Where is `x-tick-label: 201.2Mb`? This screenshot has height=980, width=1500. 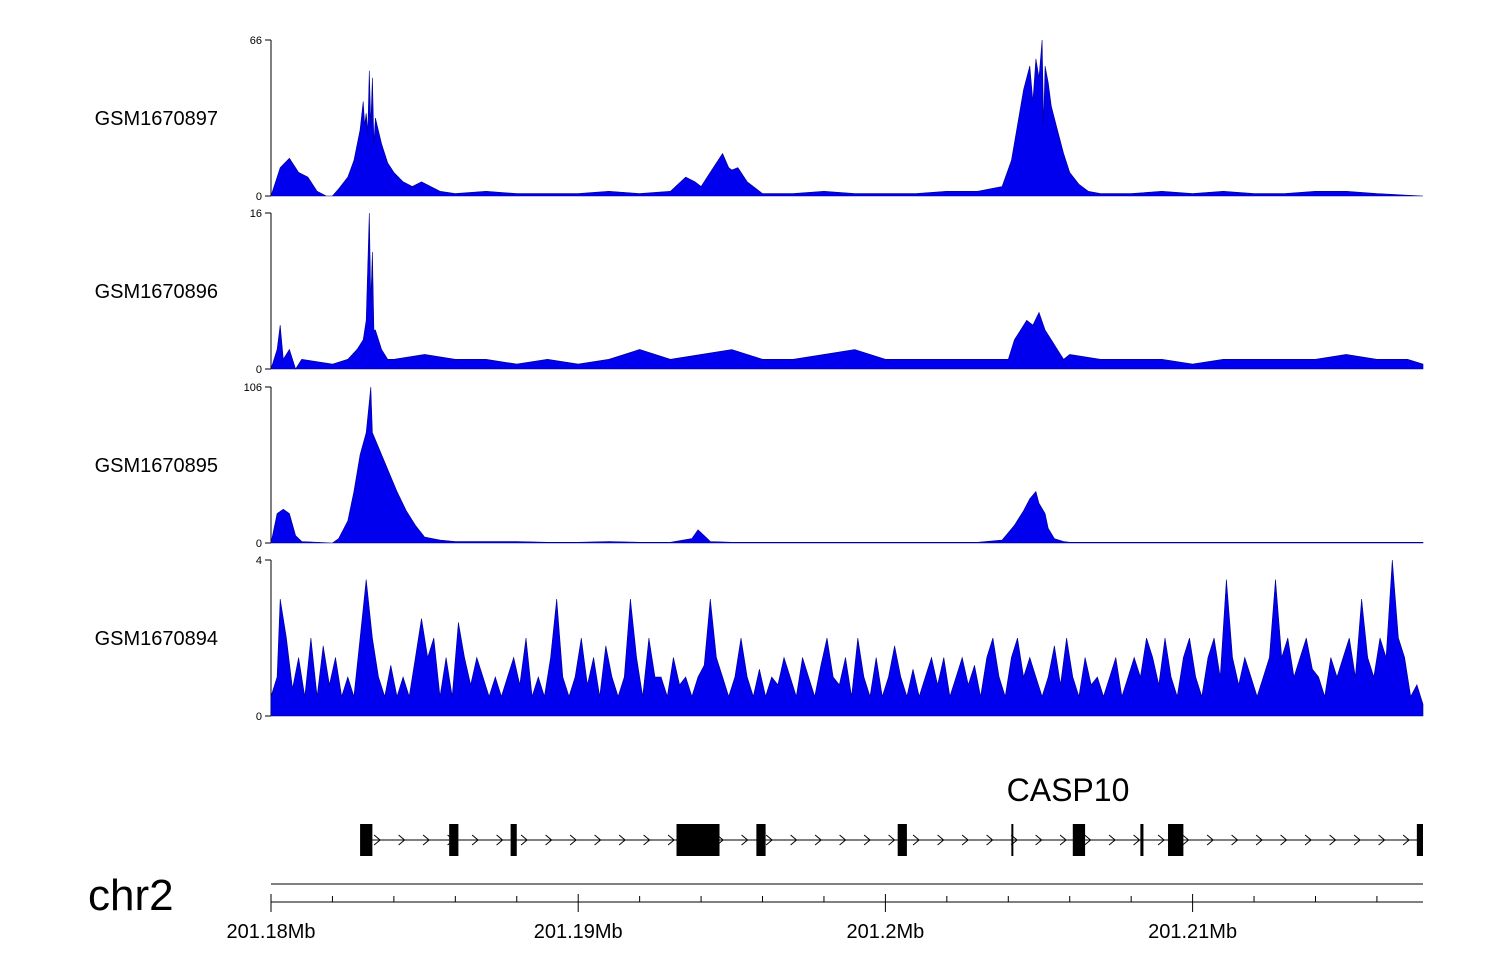 x-tick-label: 201.2Mb is located at coordinates (885, 932).